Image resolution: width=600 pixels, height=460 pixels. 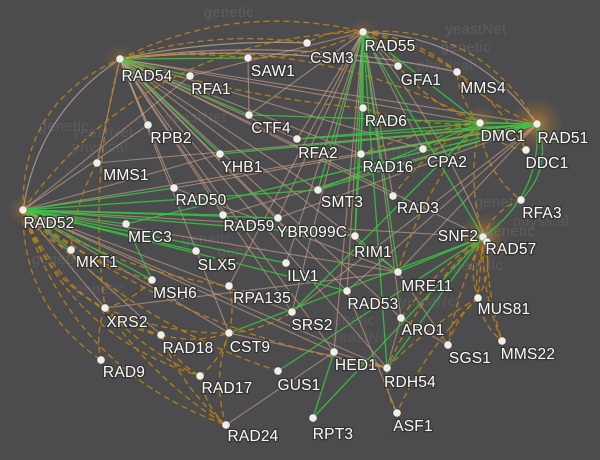 What do you see at coordinates (248, 58) in the screenshot?
I see `node-saw1` at bounding box center [248, 58].